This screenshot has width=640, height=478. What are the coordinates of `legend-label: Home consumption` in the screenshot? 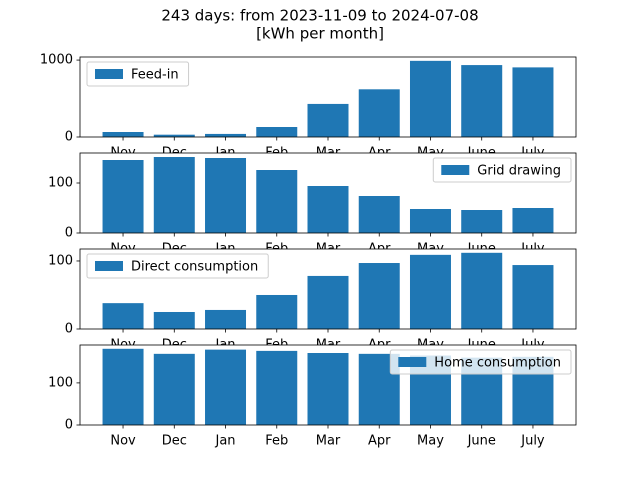 It's located at (497, 363).